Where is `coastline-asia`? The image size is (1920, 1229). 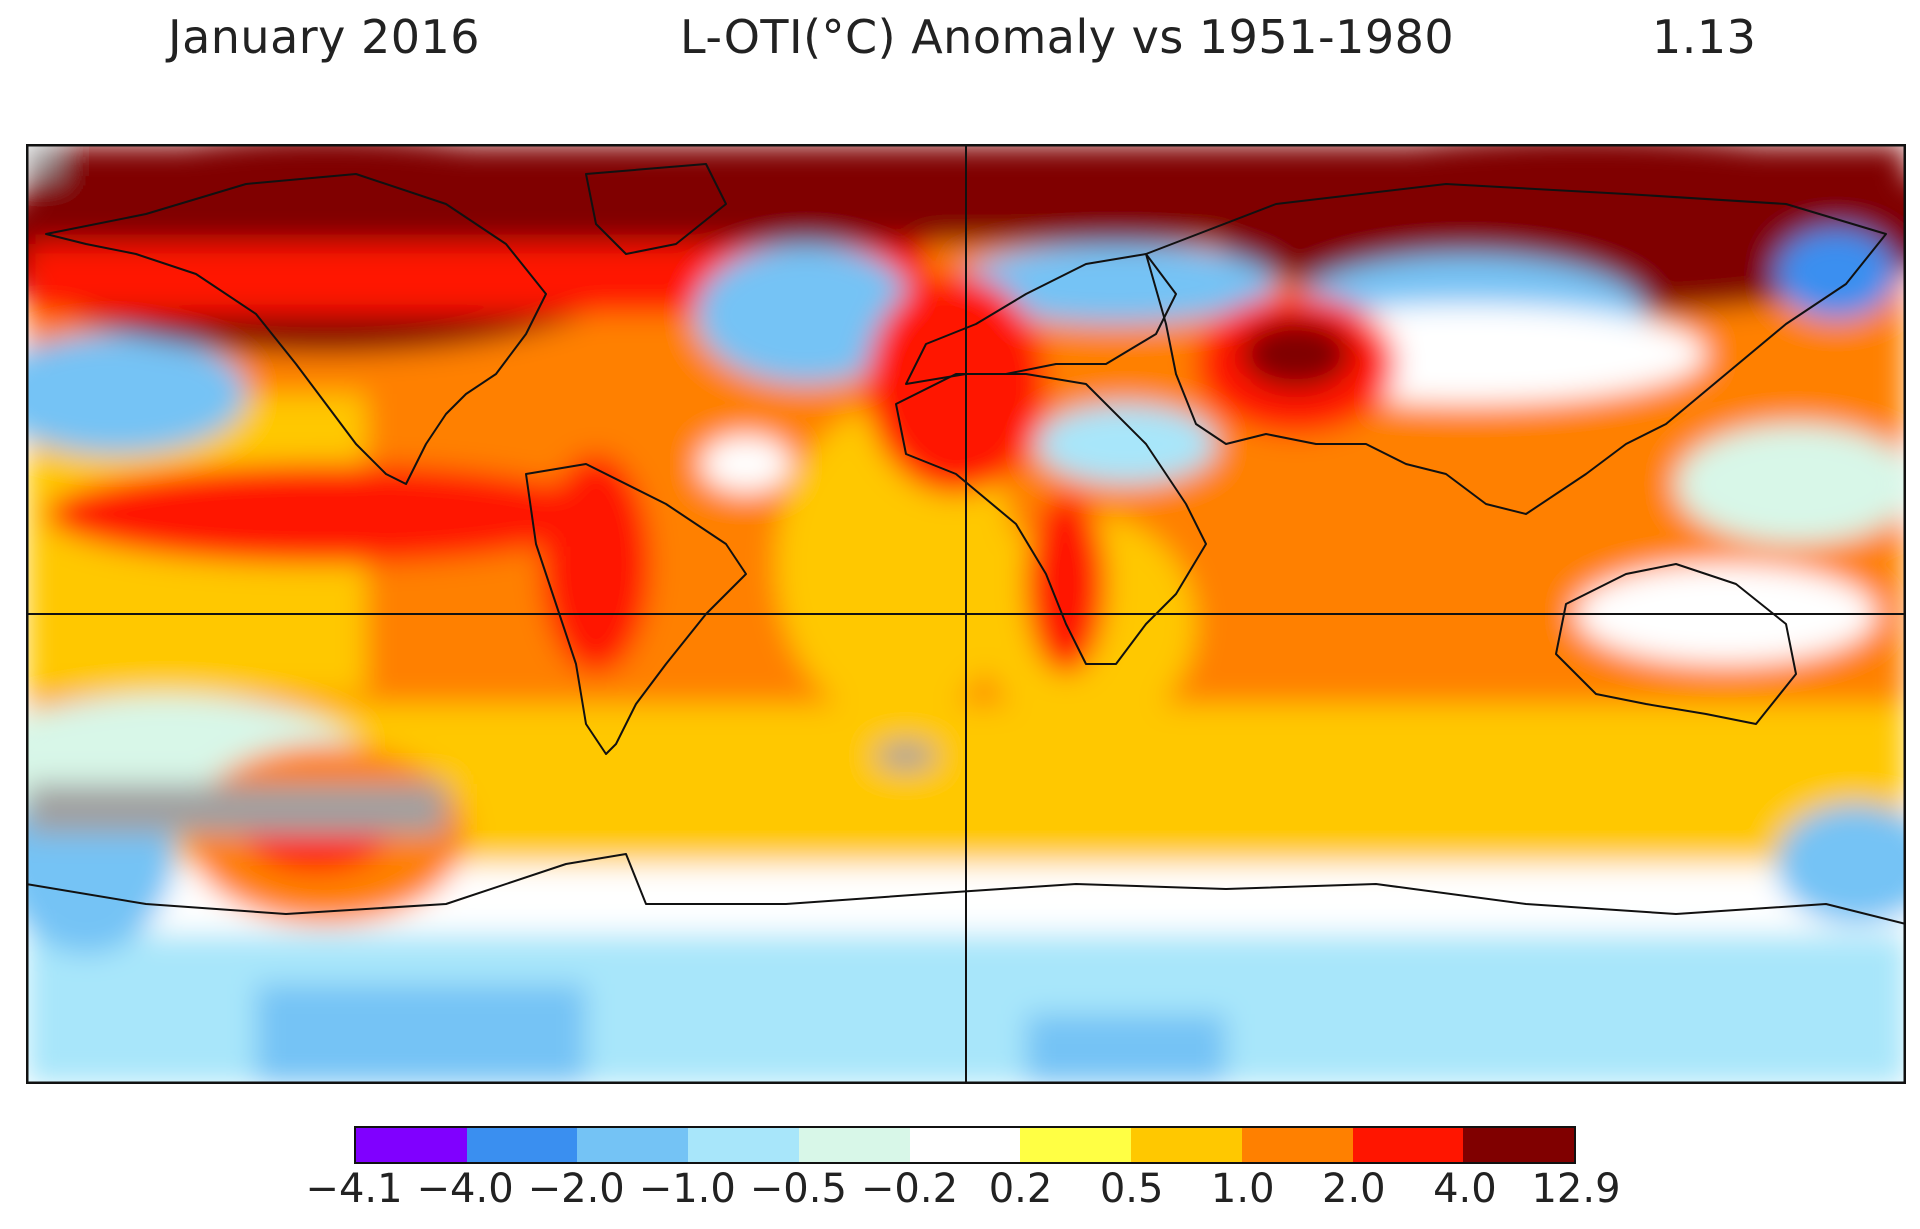 coastline-asia is located at coordinates (1516, 349).